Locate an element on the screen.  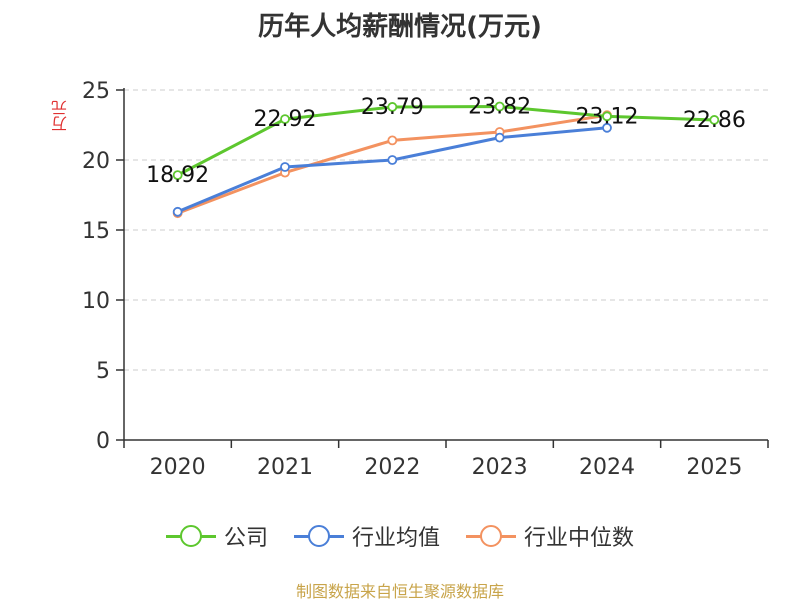
legend-swatch-industry-median is located at coordinates (491, 536).